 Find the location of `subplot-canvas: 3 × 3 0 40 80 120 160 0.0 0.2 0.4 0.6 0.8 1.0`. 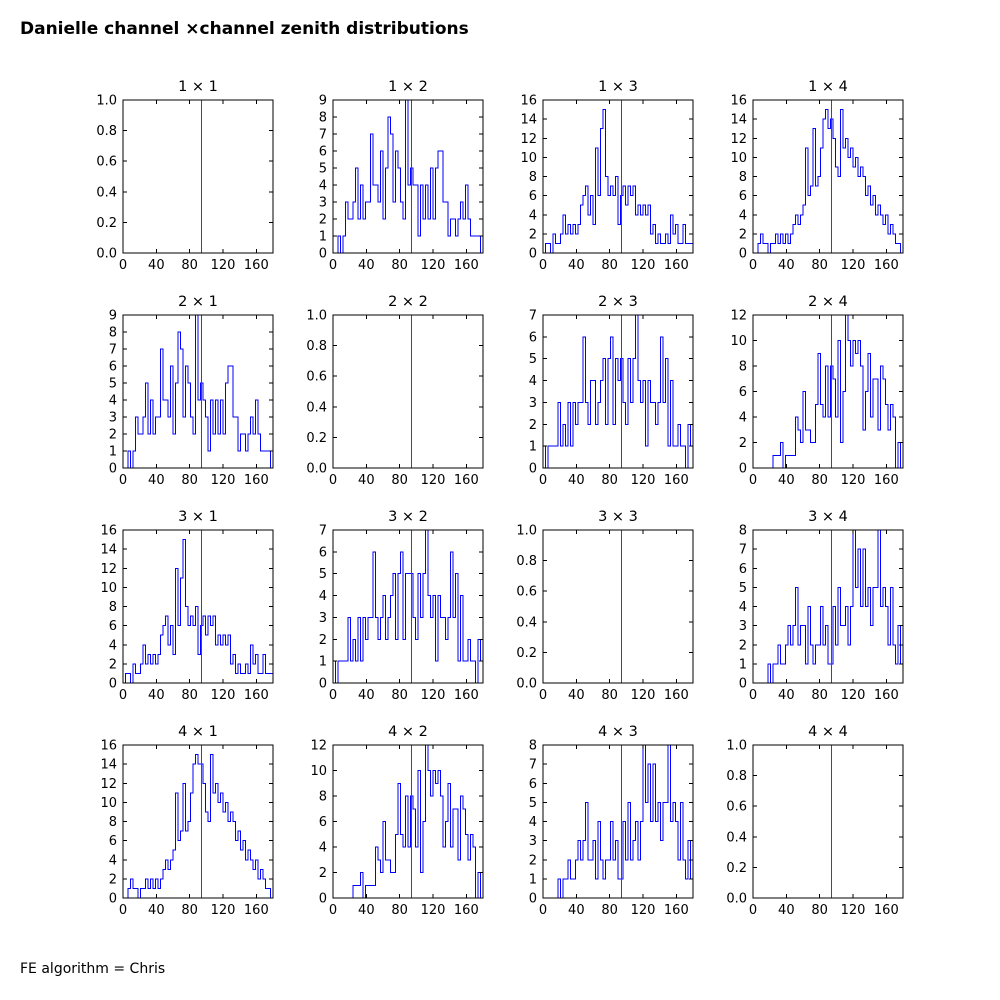

subplot-canvas: 3 × 3 0 40 80 120 160 0.0 0.2 0.4 0.6 0.8 1.0 is located at coordinates (605, 606).